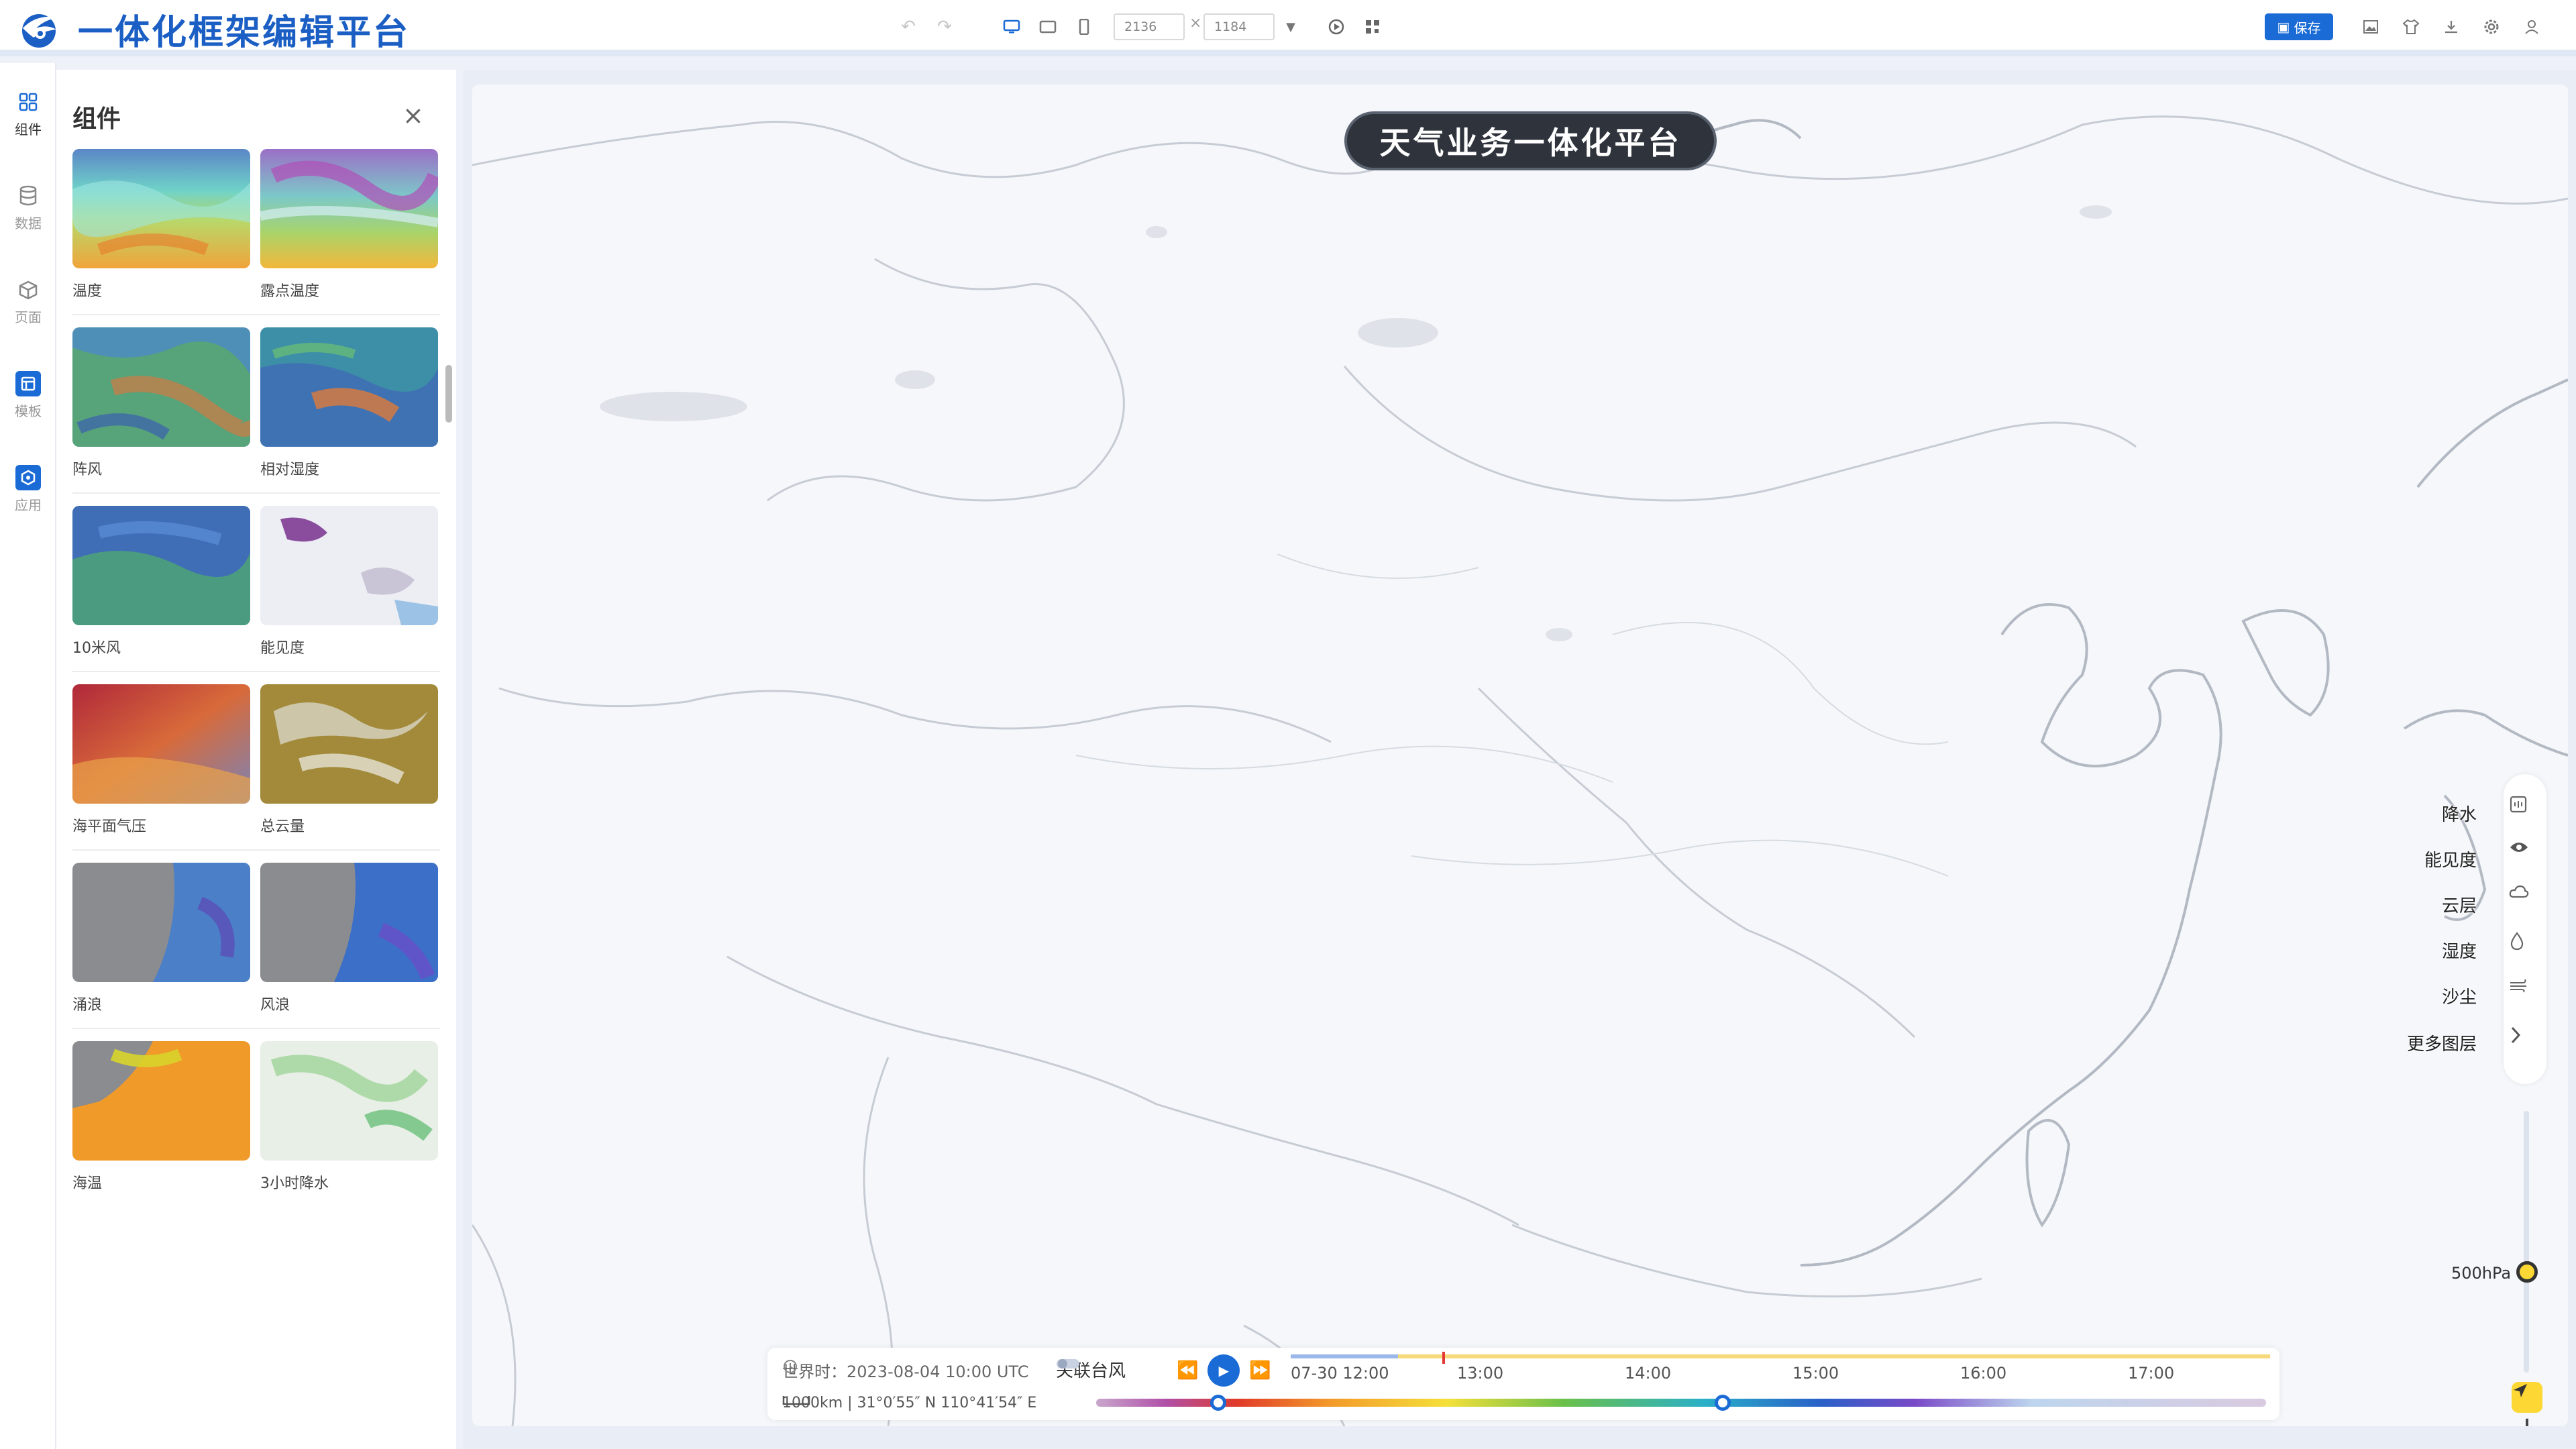  Describe the element at coordinates (28, 504) in the screenshot. I see `nav-label: 应用` at that location.